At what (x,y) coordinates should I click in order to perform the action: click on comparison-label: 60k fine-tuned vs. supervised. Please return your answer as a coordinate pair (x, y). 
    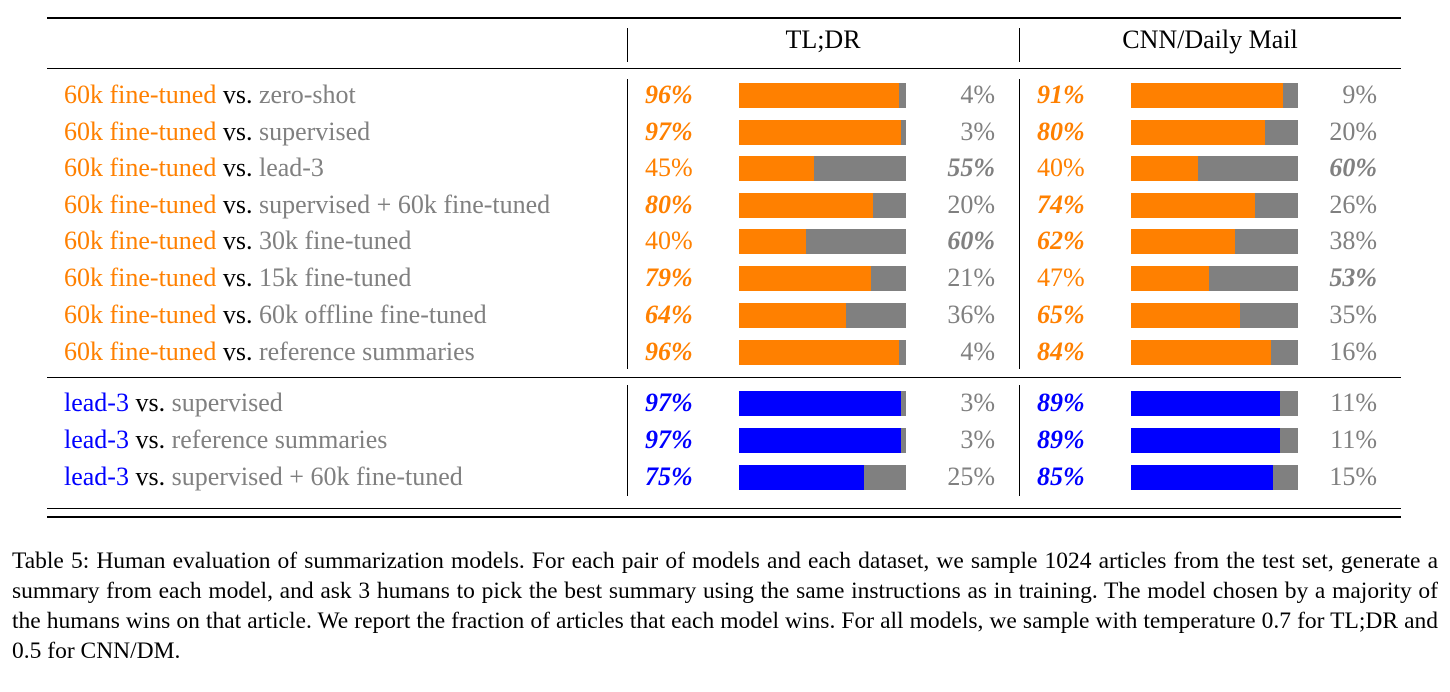
    Looking at the image, I should click on (217, 131).